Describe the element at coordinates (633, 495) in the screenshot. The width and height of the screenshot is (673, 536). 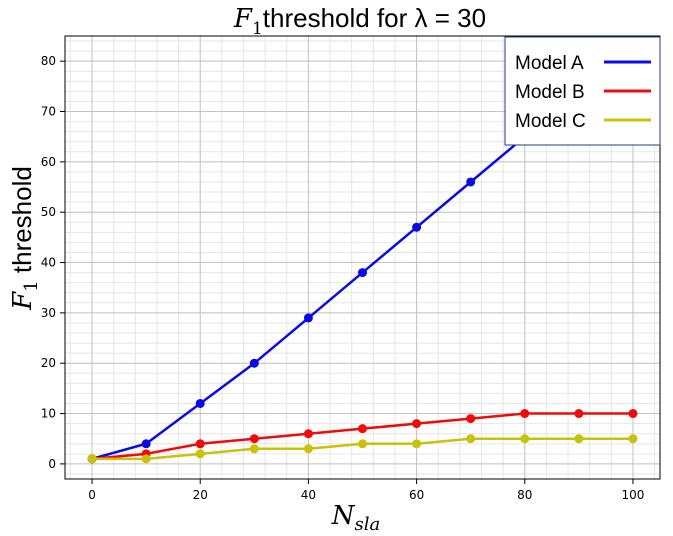
I see `x-tick-label: 100` at that location.